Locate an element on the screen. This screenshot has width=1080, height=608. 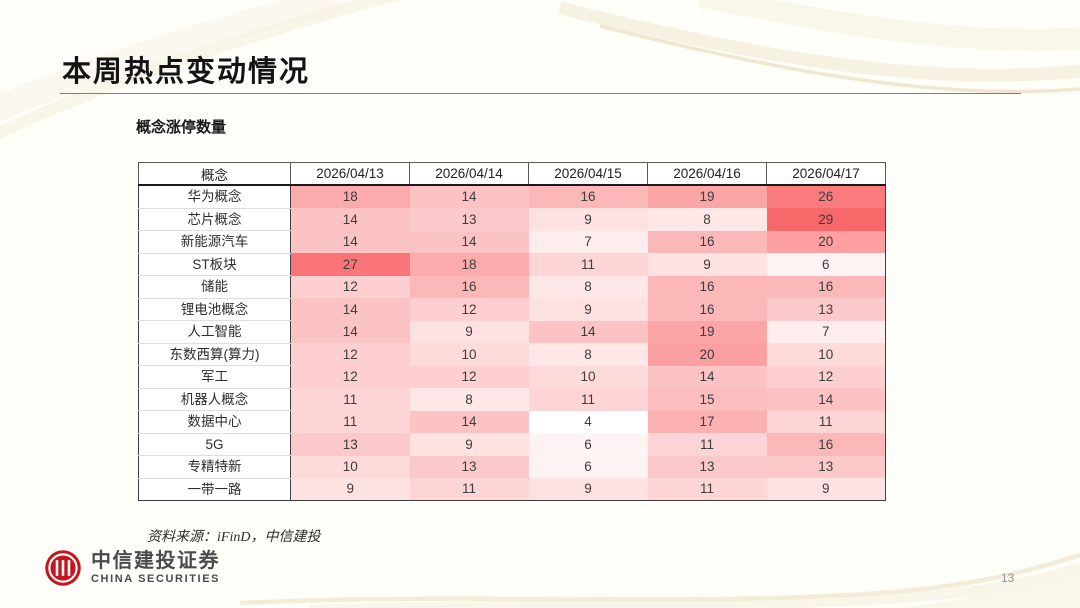
concept-name-cell: 军工 is located at coordinates (214, 377).